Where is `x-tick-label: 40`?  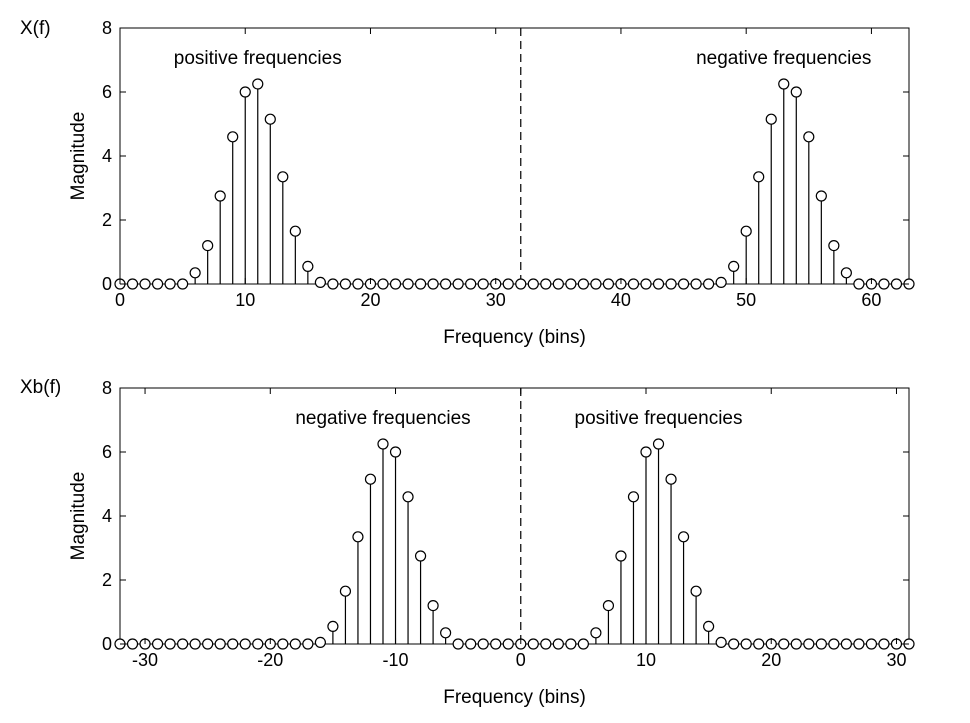
x-tick-label: 40 is located at coordinates (621, 300).